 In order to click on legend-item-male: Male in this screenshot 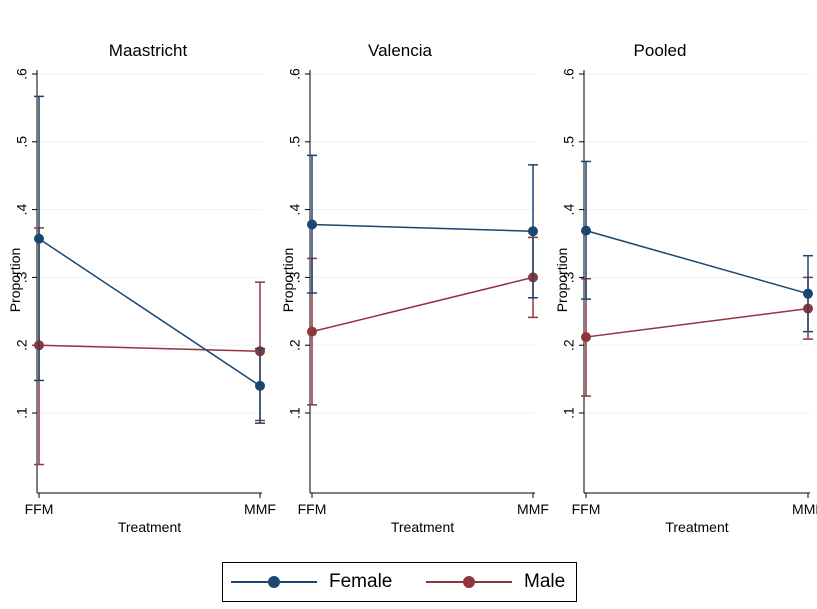, I will do `click(495, 582)`.